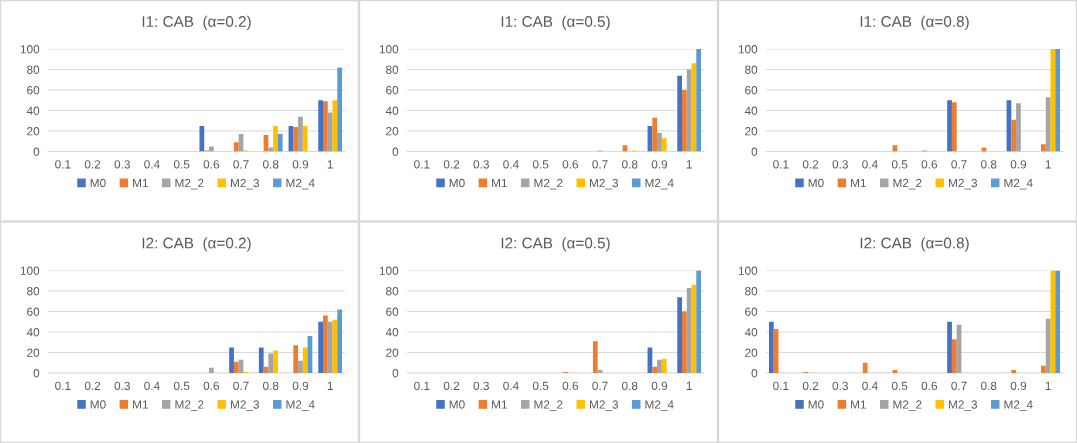 This screenshot has width=1077, height=443. I want to click on y-tick-label: 20, so click(751, 352).